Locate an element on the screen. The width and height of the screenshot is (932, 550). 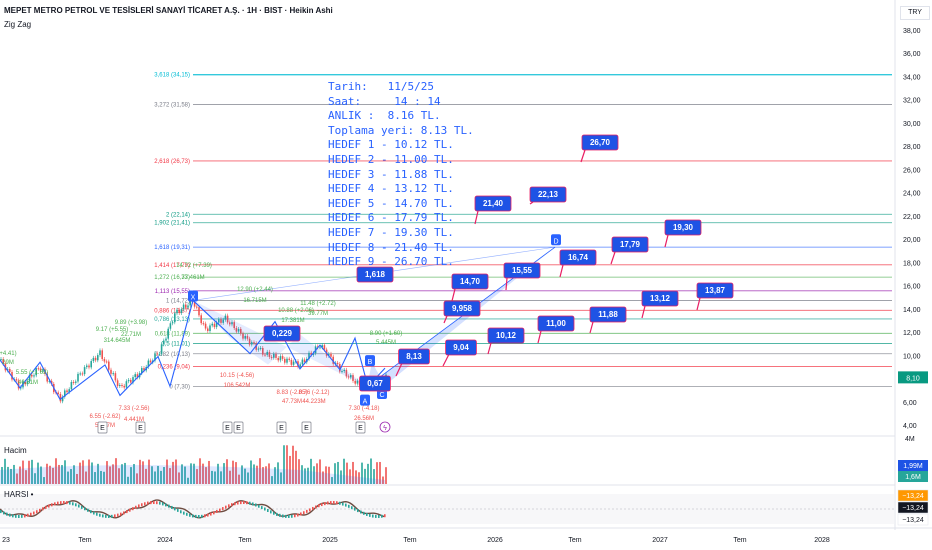
current-price-label: 8,10 is located at coordinates (913, 378).